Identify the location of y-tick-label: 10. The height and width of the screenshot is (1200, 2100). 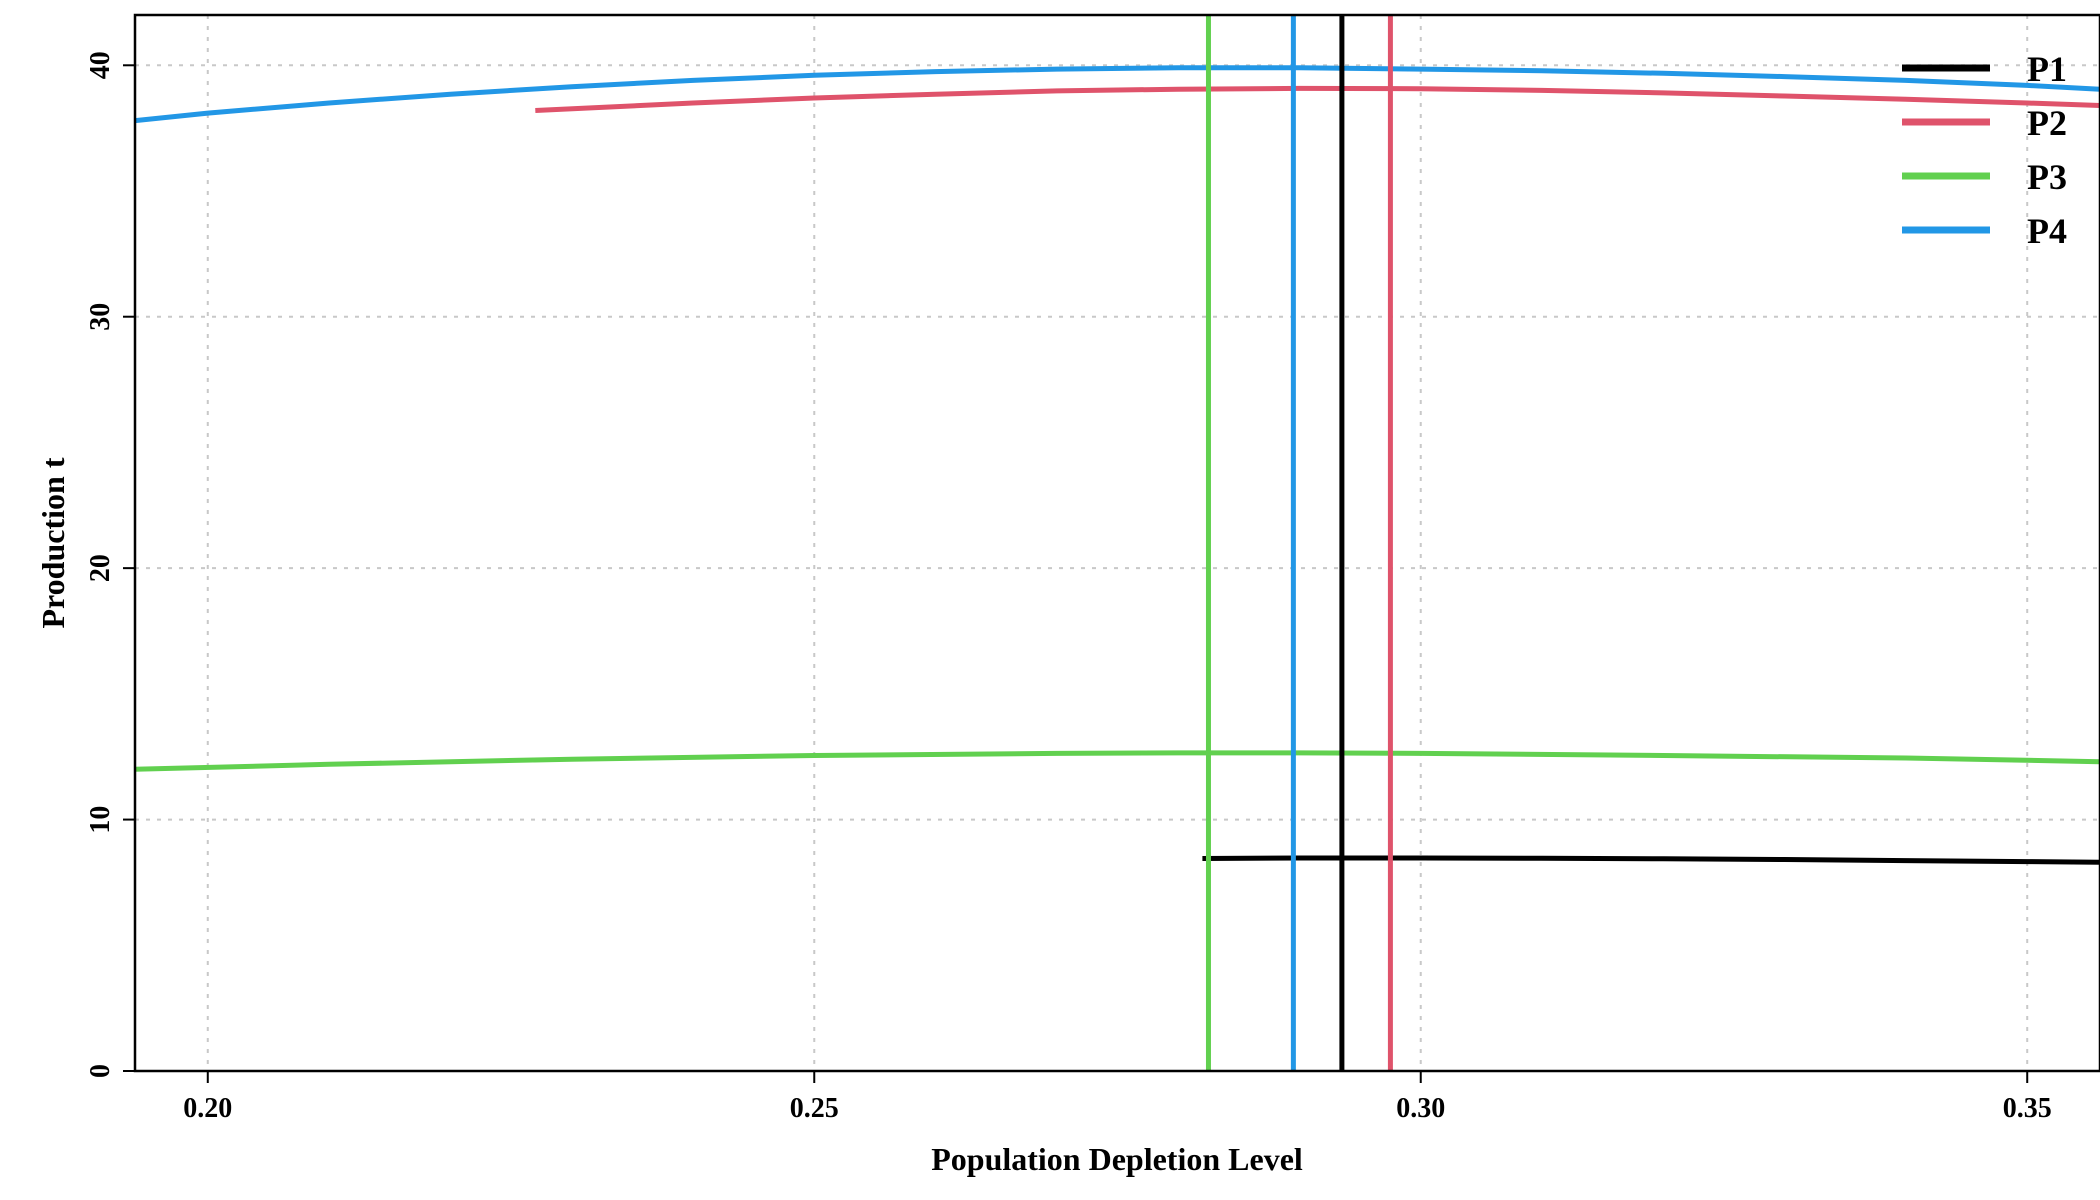
(100, 820).